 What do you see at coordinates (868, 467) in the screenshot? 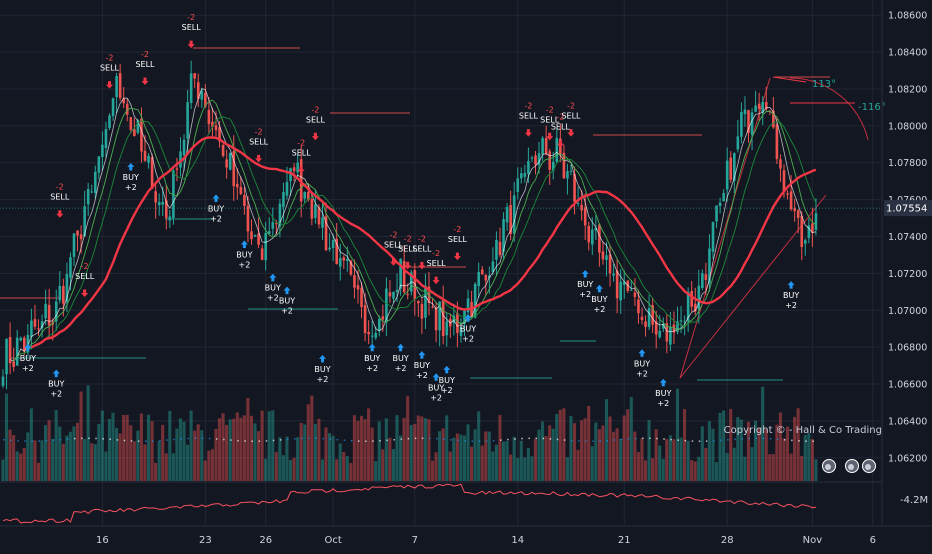
I see `indicator-icon-dot` at bounding box center [868, 467].